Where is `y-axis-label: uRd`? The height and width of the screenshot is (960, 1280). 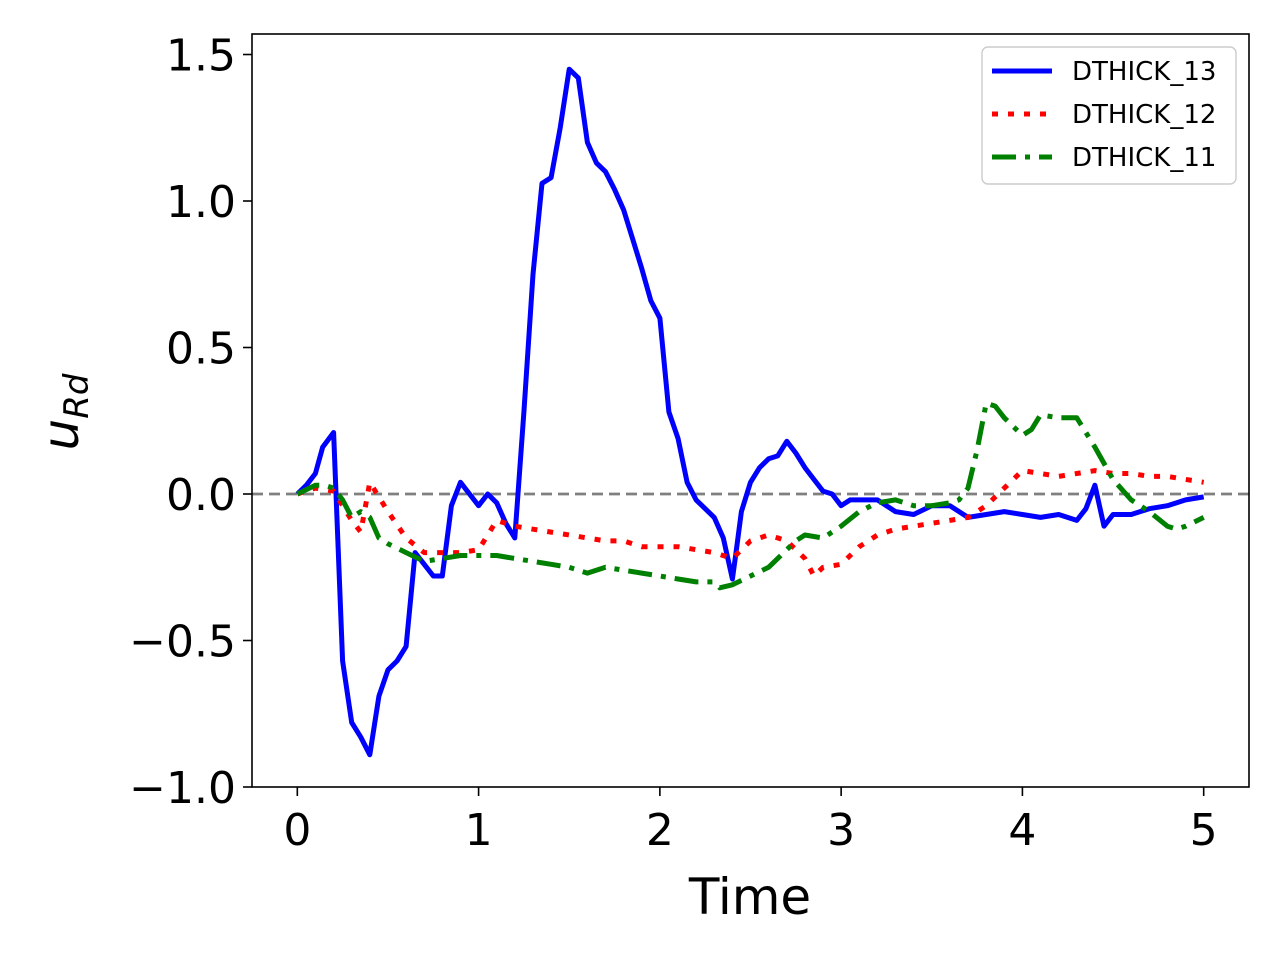
y-axis-label: uRd is located at coordinates (64, 411).